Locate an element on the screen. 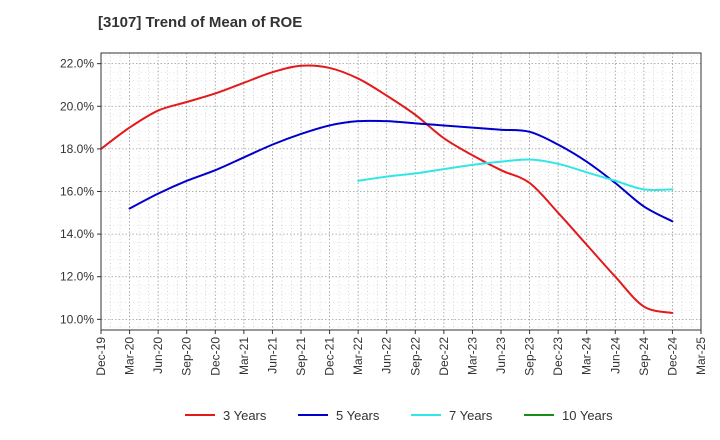 The image size is (720, 440). x-tick-label: Dec-20 is located at coordinates (215, 356).